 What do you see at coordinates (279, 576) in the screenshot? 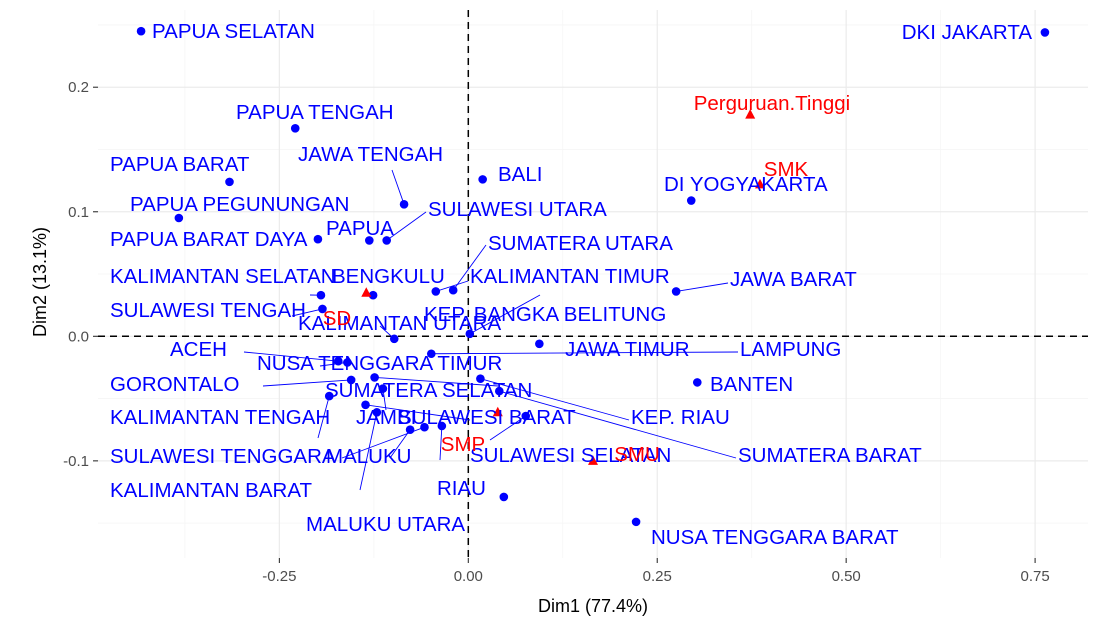
I see `x-tick-label: -0.25` at bounding box center [279, 576].